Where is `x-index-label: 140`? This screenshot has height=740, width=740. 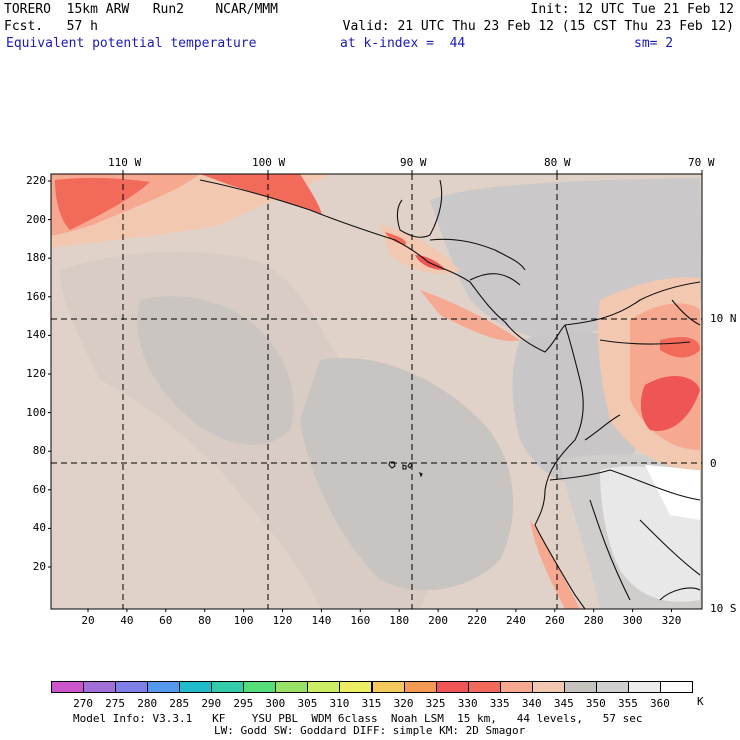
x-index-label: 140 is located at coordinates (321, 620).